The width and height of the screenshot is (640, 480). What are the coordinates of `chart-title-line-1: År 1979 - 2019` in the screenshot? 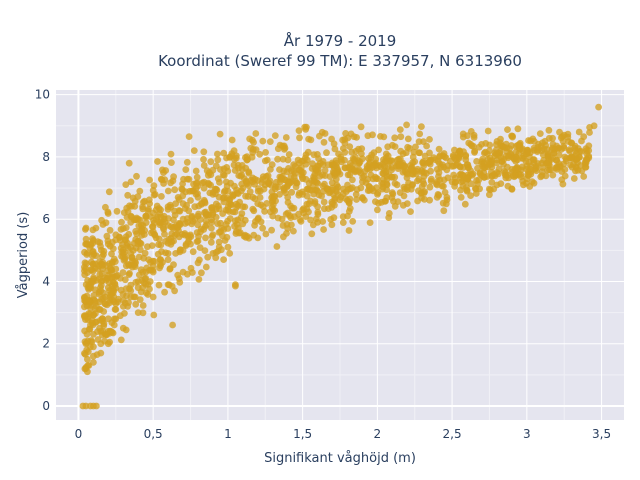 It's located at (340, 40).